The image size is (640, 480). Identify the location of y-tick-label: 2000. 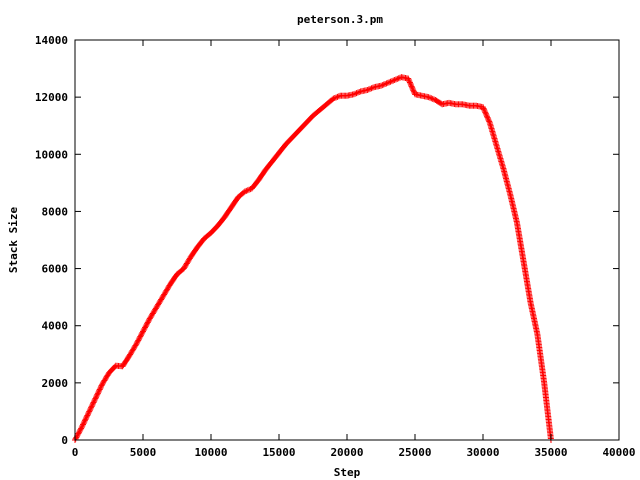
(55, 383).